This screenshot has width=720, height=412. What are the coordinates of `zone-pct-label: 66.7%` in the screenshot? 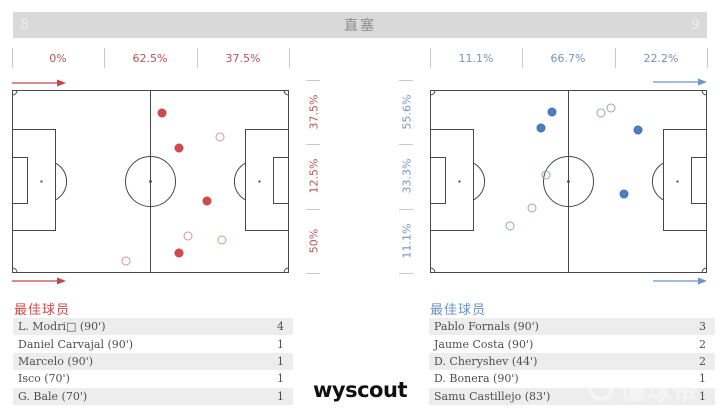 It's located at (568, 58).